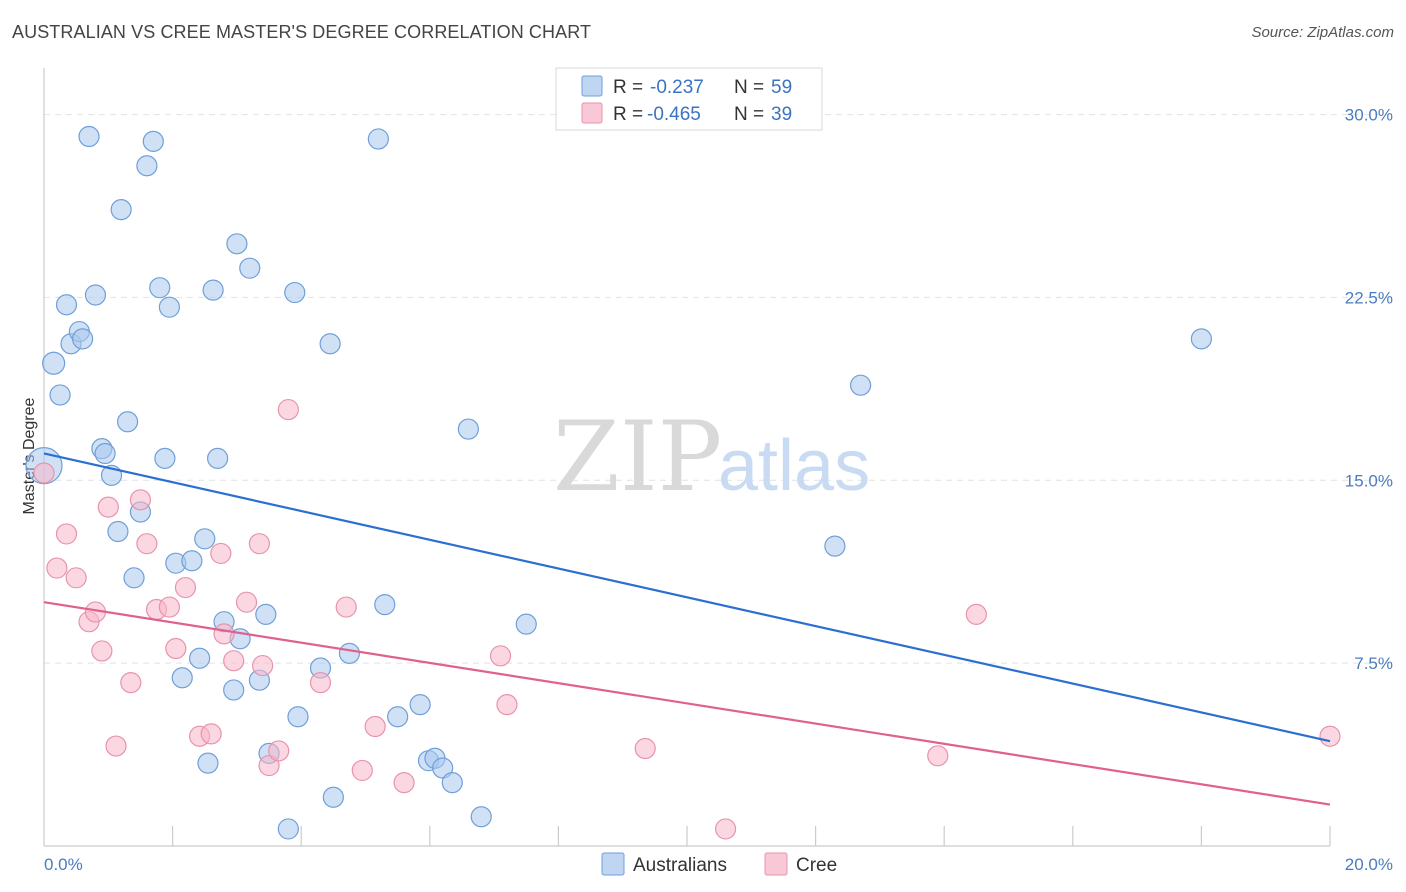  Describe the element at coordinates (637, 457) in the screenshot. I see `watermark-zip: ZIP` at that location.